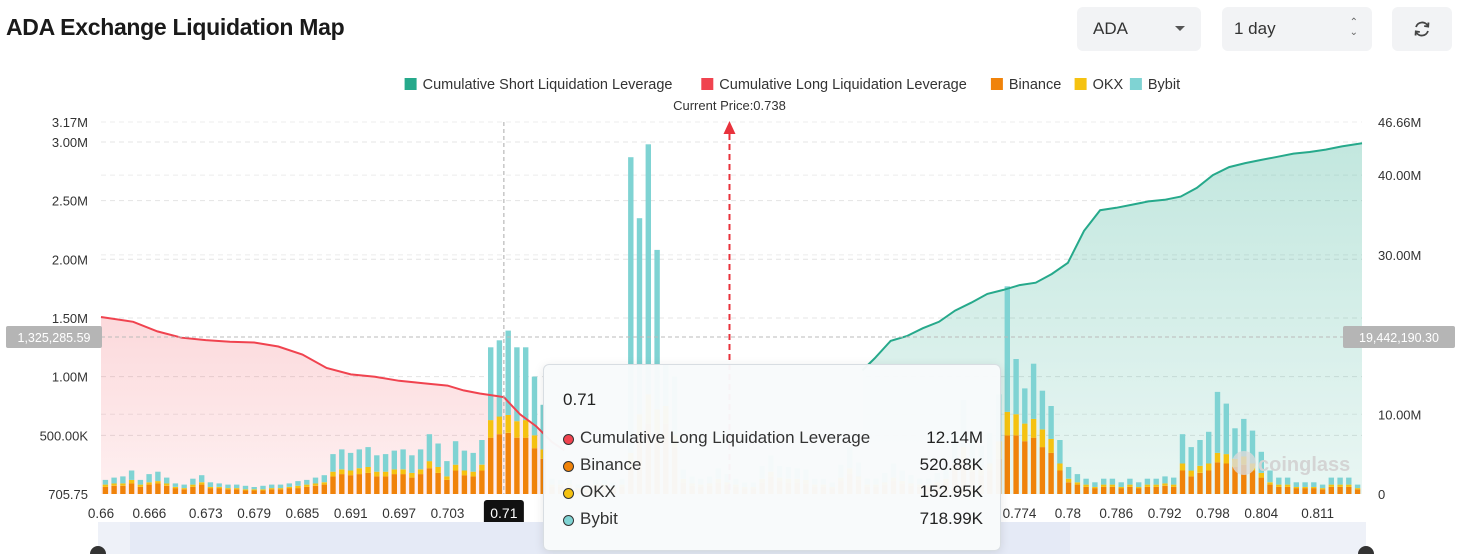  Describe the element at coordinates (1244, 463) in the screenshot. I see `coinglass-logo-icon` at that location.